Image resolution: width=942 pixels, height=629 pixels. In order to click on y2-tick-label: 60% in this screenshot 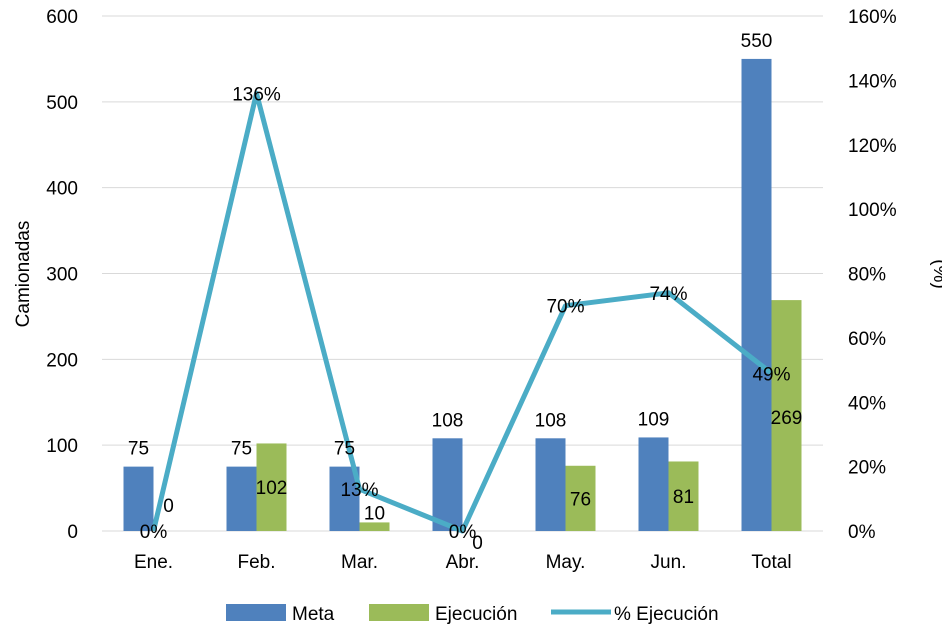, I will do `click(867, 339)`.